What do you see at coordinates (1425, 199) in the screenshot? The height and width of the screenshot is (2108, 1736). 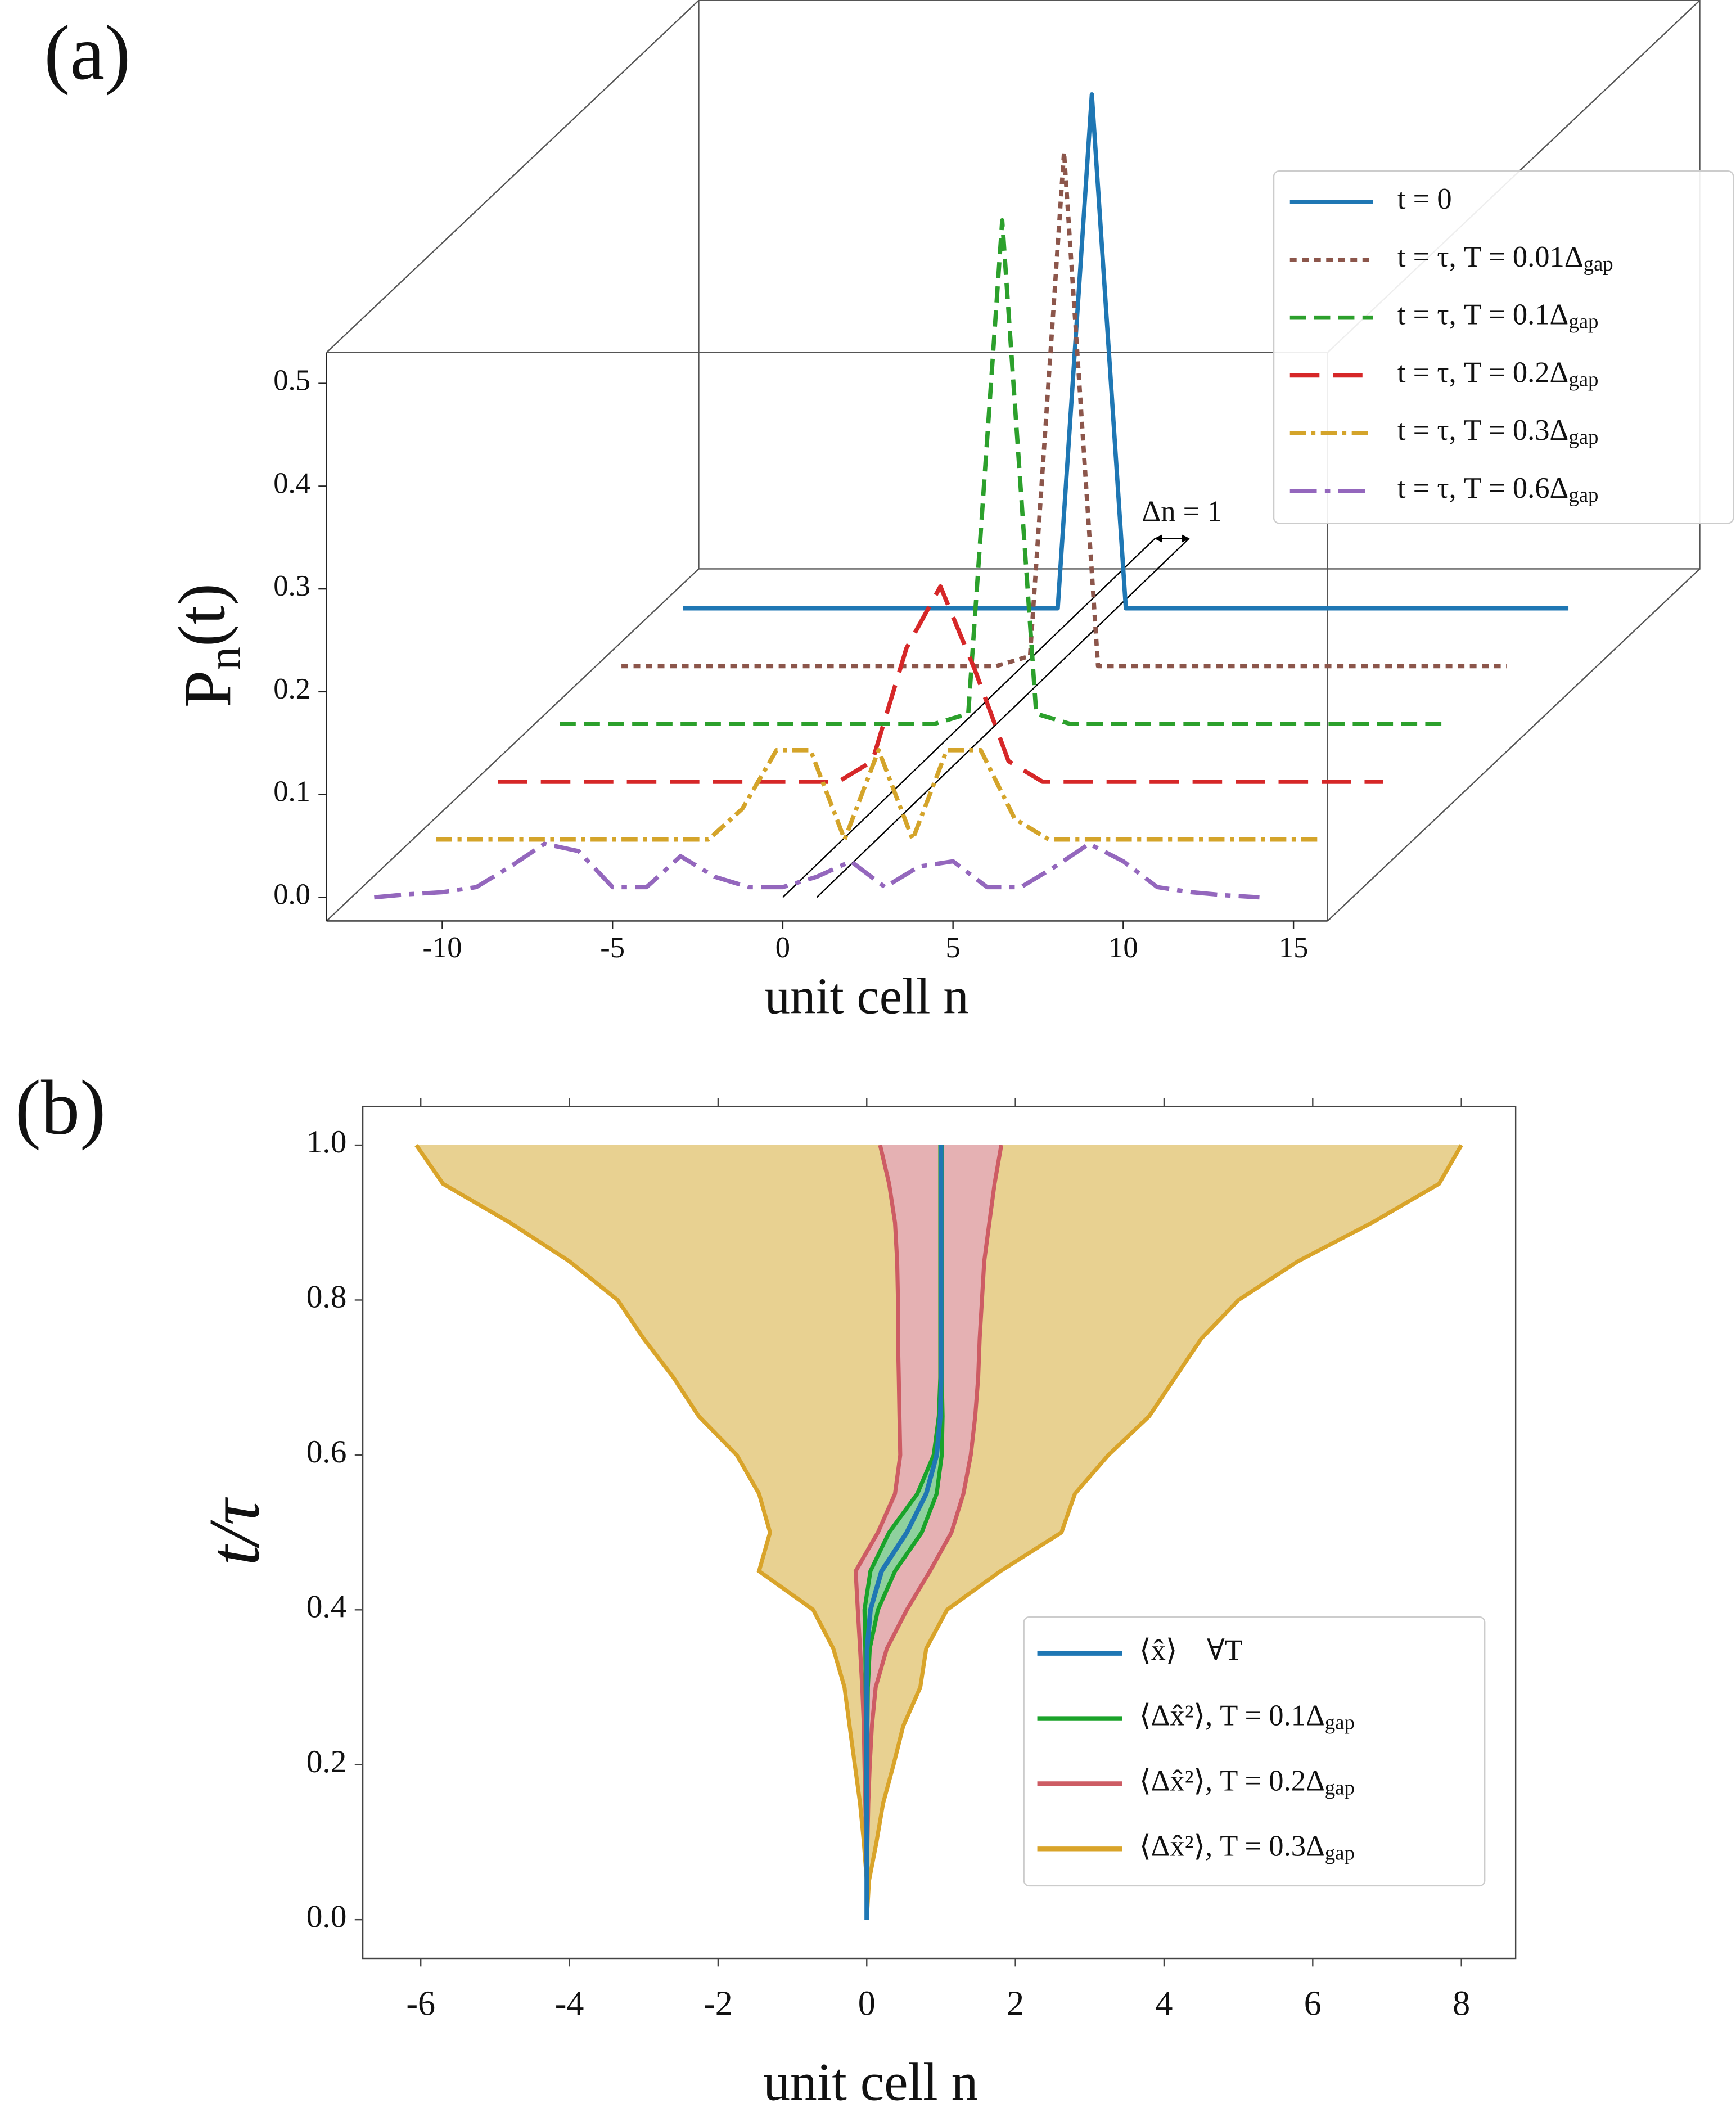 I see `legend-label: t = 0` at bounding box center [1425, 199].